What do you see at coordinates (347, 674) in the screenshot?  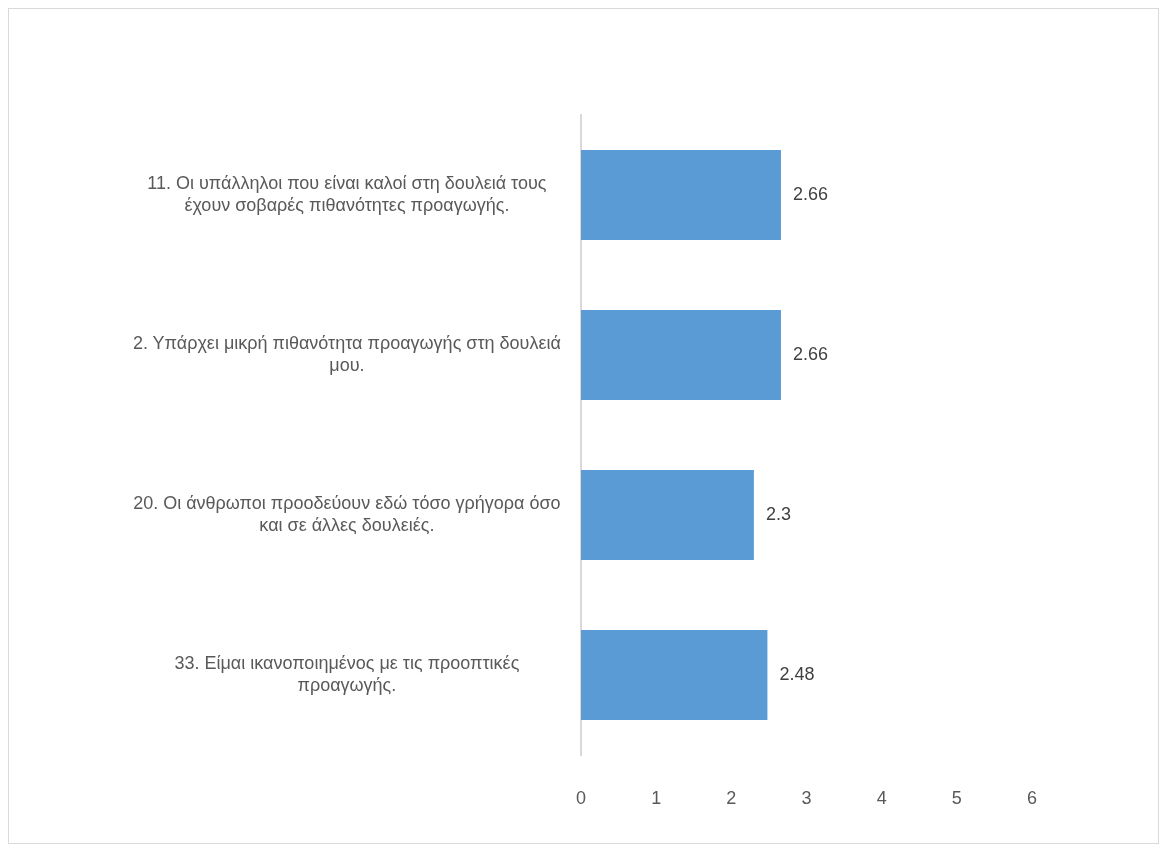 I see `y-tick-label: 33. Είμαι ικανοποιημένος με τις προοπτικές προαγωγής.` at bounding box center [347, 674].